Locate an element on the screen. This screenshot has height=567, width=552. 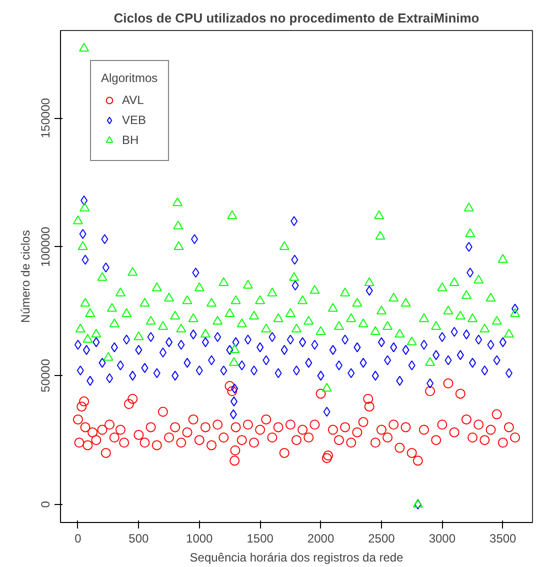
chart-title: Ciclos de CPU utilizados no procedimento de ExtraiMinimo is located at coordinates (297, 18).